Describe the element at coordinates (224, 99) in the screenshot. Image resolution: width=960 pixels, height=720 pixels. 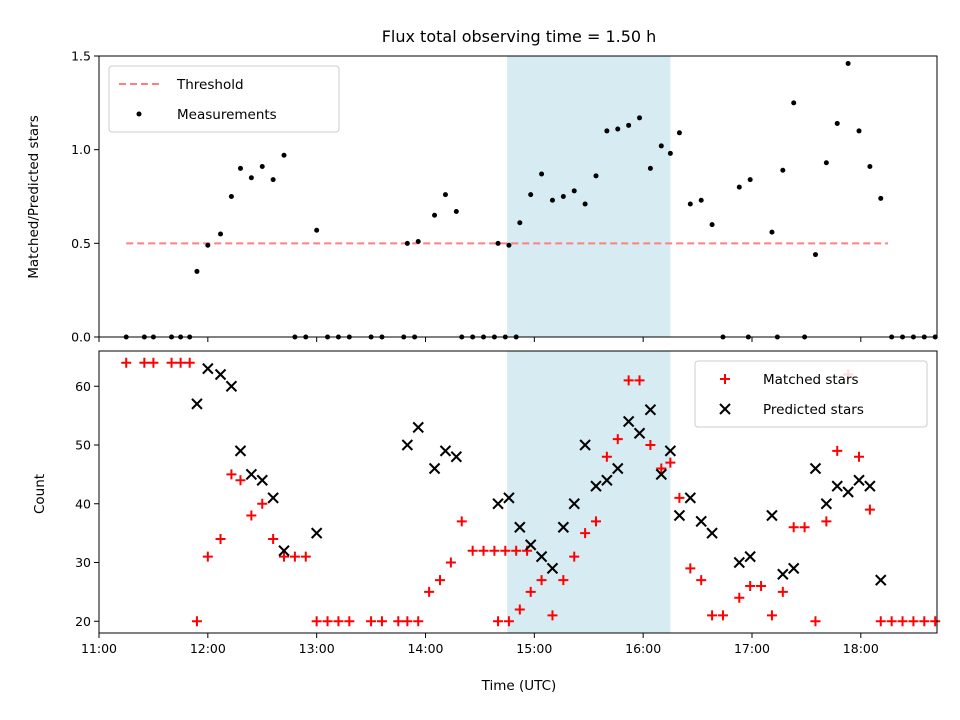
I see `top-legend: Threshold Measurements` at that location.